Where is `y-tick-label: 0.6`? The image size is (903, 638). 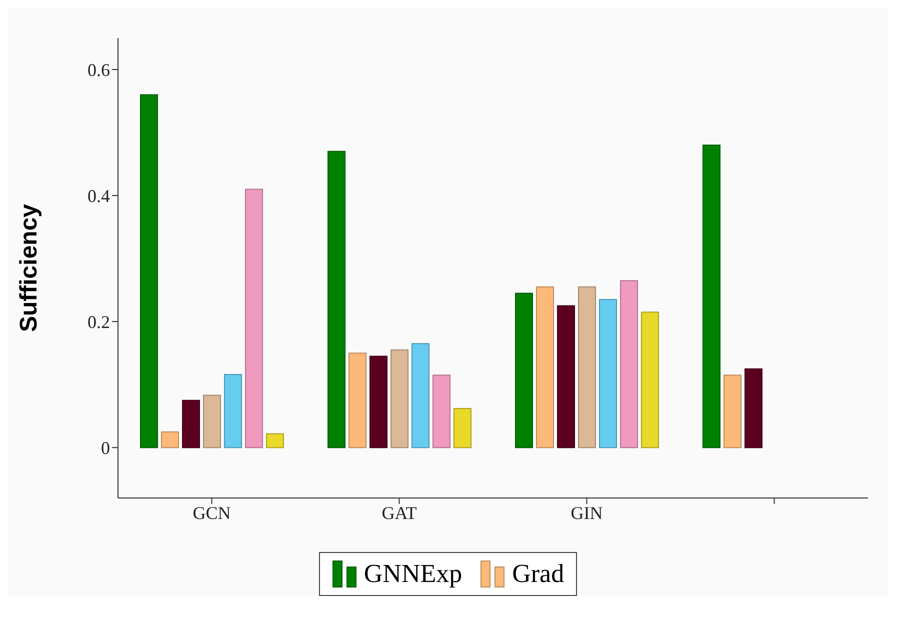 y-tick-label: 0.6 is located at coordinates (99, 70).